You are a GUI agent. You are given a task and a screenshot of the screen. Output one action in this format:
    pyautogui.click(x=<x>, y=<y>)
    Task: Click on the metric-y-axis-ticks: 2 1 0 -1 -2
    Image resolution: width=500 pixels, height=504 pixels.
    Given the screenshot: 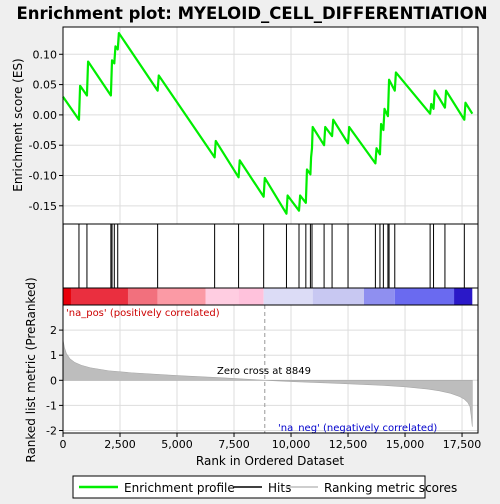 What is the action you would take?
    pyautogui.click(x=54, y=380)
    